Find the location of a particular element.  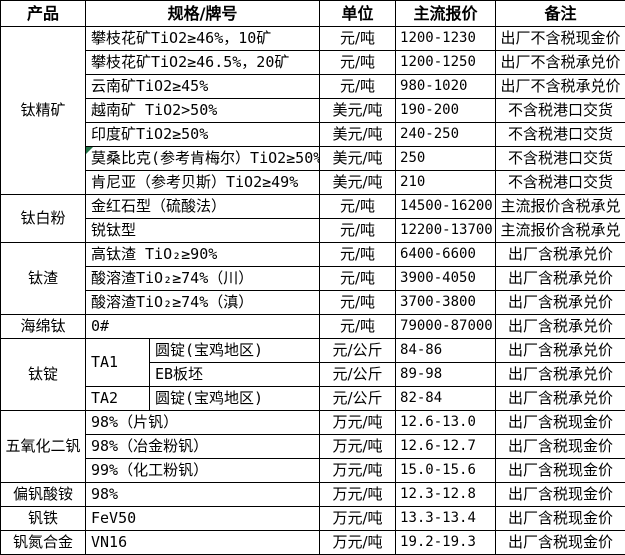

product-cell: 偏钒酸铵 is located at coordinates (43, 495).